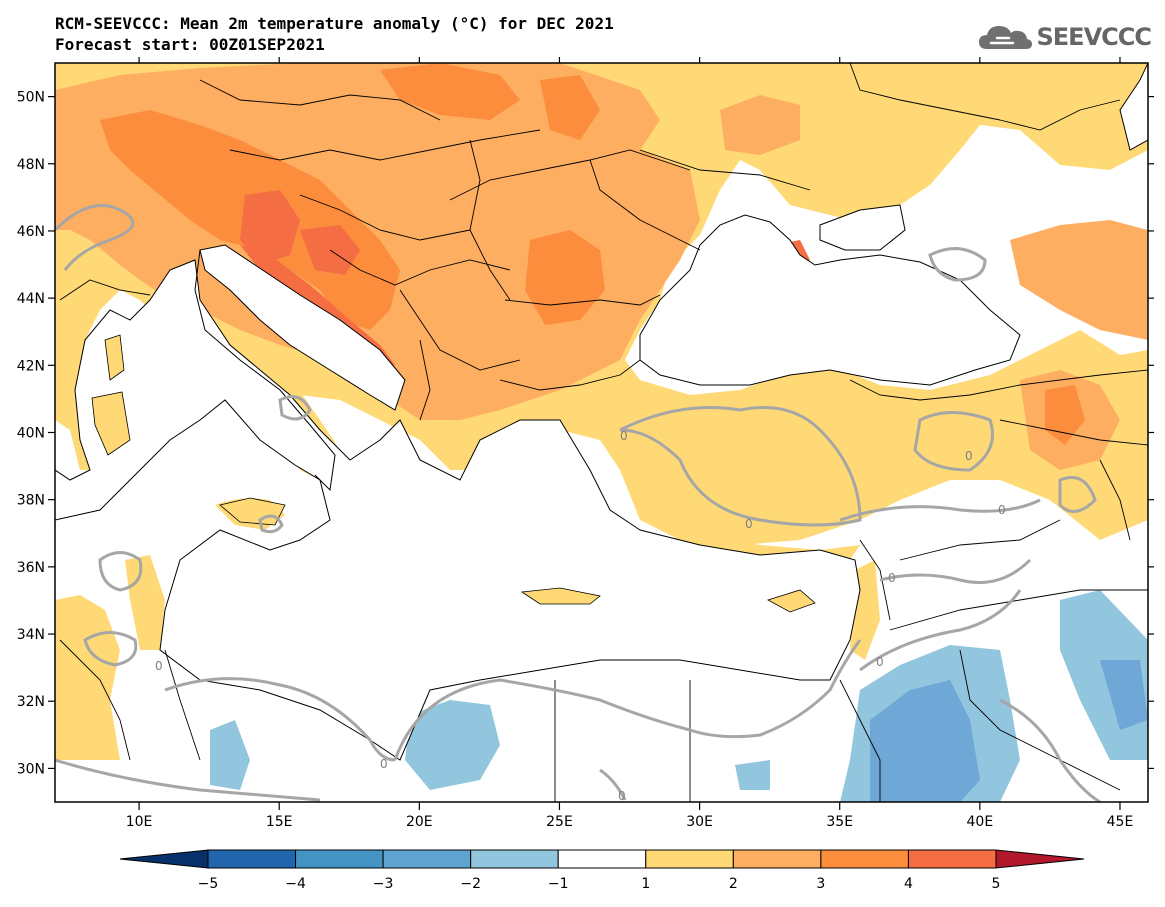 The width and height of the screenshot is (1165, 907). What do you see at coordinates (31, 769) in the screenshot?
I see `lat-tick-label: 30N` at bounding box center [31, 769].